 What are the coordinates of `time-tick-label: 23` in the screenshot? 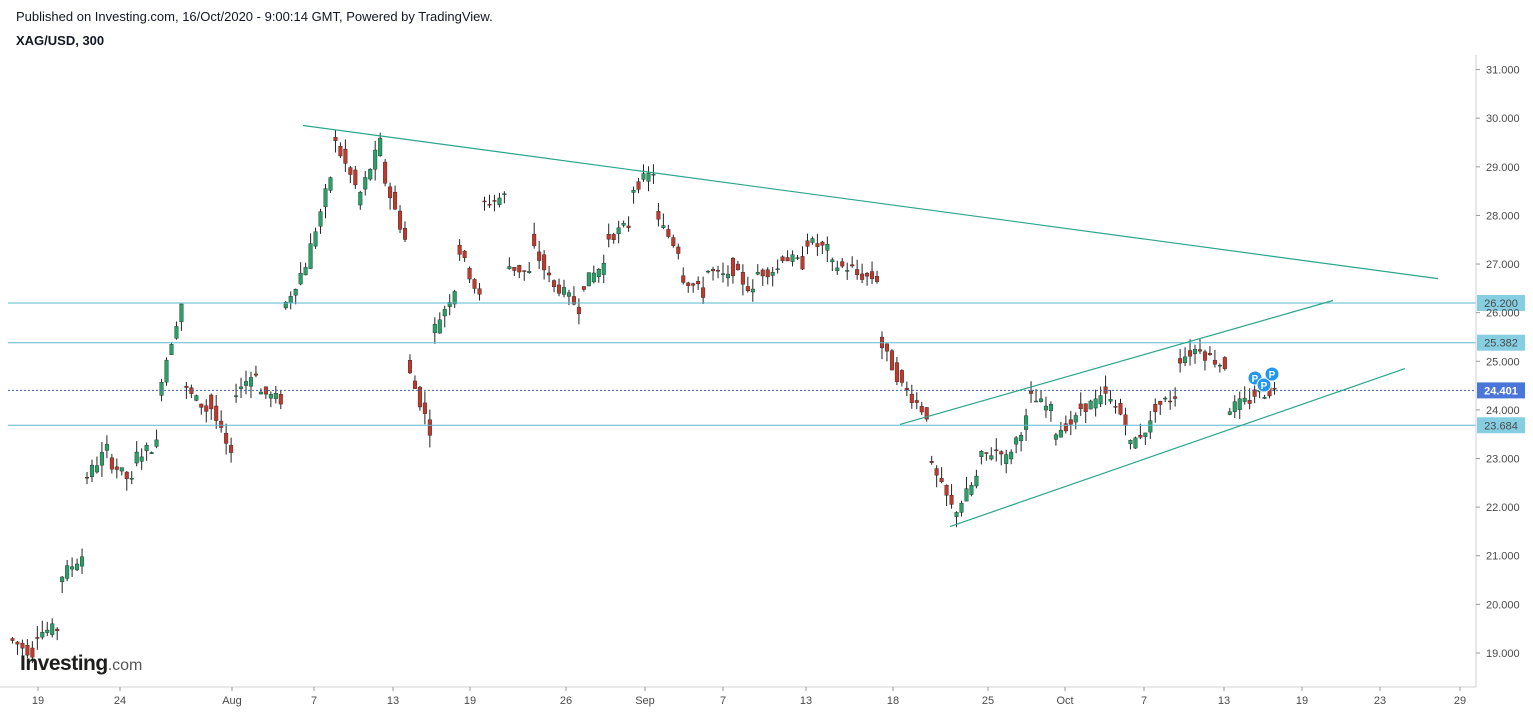 It's located at (1380, 701).